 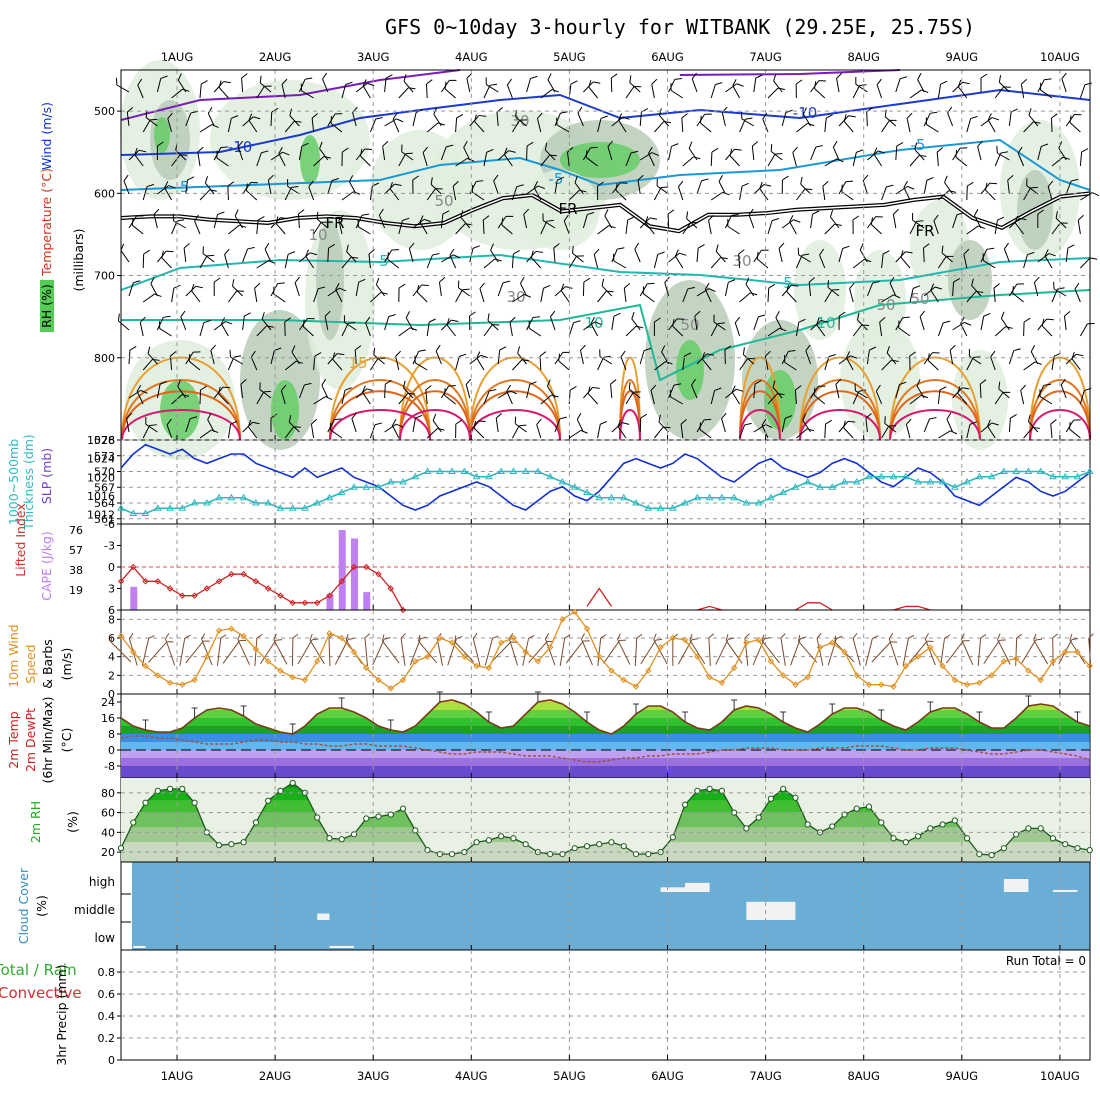 What do you see at coordinates (40, 740) in the screenshot?
I see `temp2m-axis-labels: 2m Temp 2m DewPt (6hr Min/Max) (°C)` at bounding box center [40, 740].